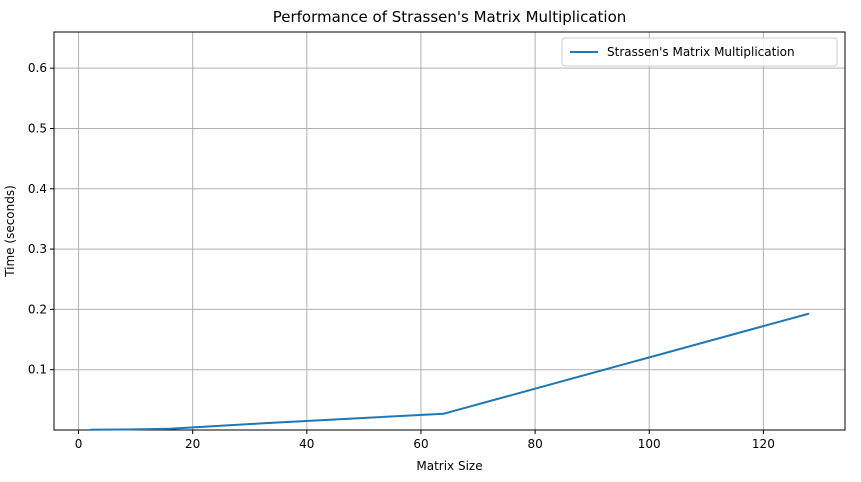  Describe the element at coordinates (420, 444) in the screenshot. I see `x-tick-label: 60` at that location.